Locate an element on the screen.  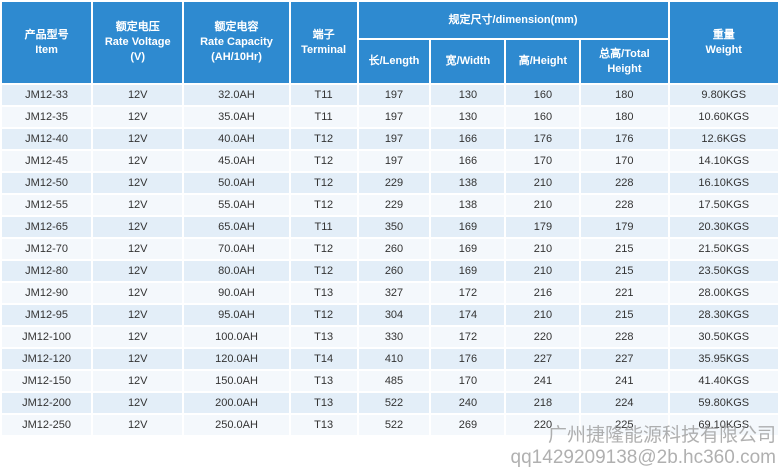
cell-width: 130 is located at coordinates (468, 117).